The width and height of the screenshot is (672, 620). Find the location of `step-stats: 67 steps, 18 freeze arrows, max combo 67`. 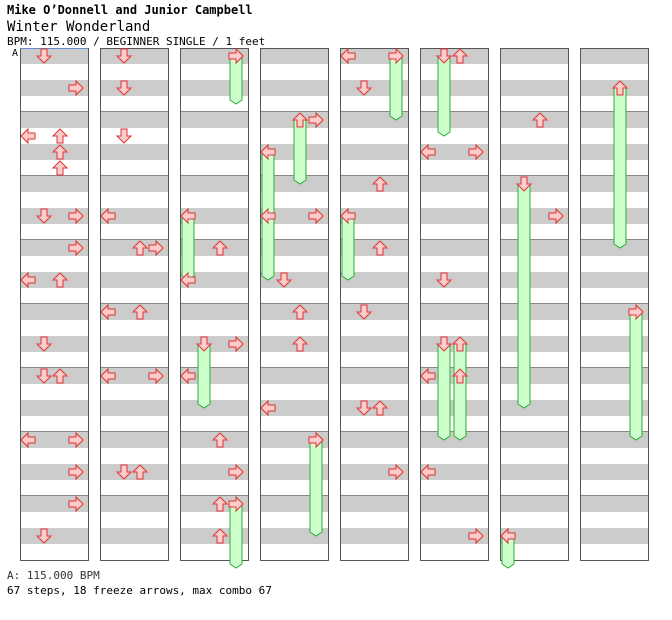

step-stats: 67 steps, 18 freeze arrows, max combo 67 is located at coordinates (139, 590).